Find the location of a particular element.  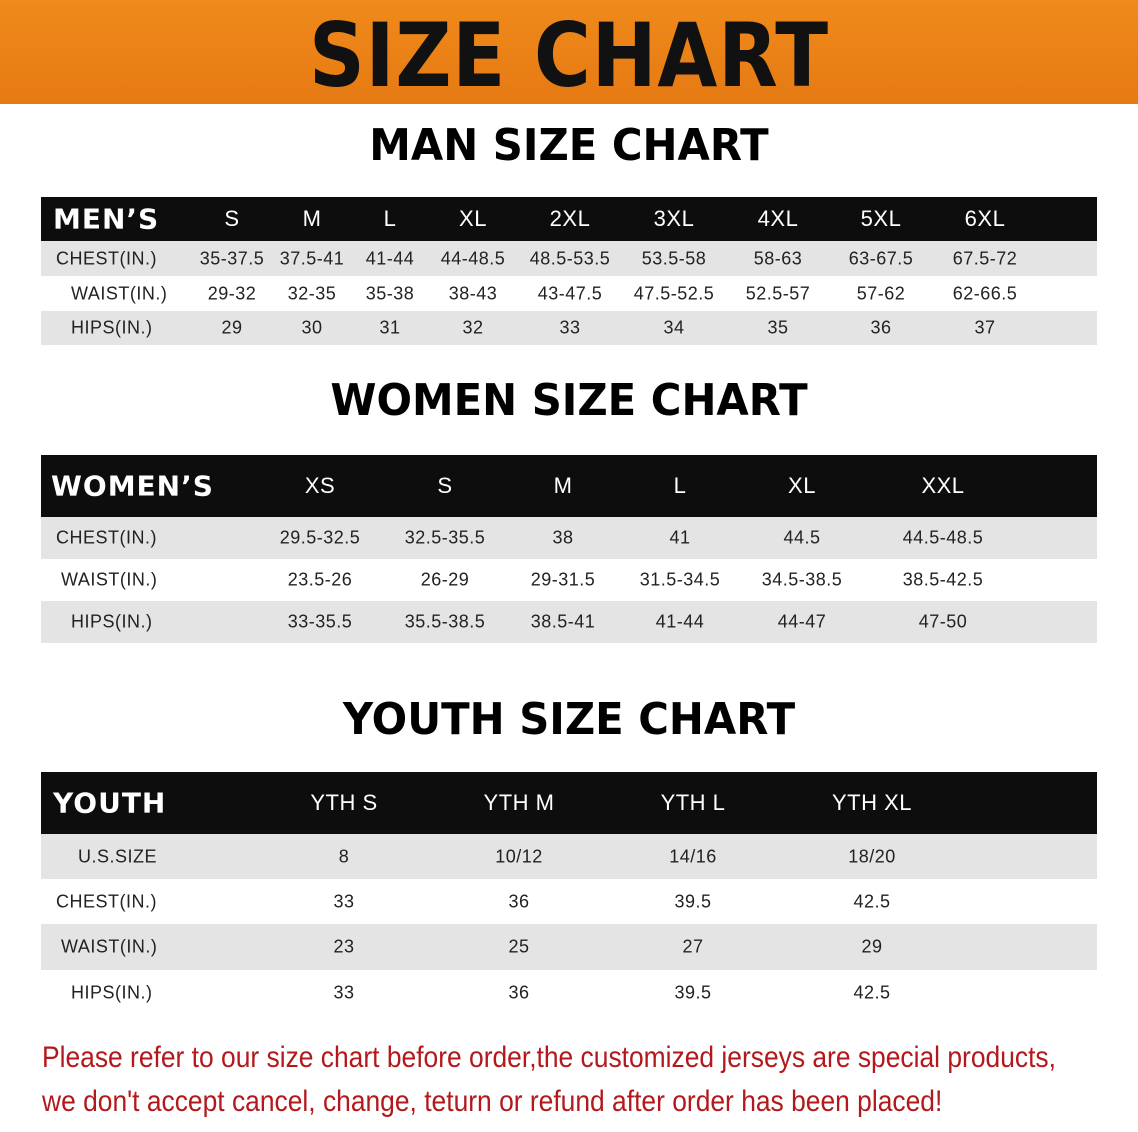

size-header-cell: 5XL is located at coordinates (881, 218).